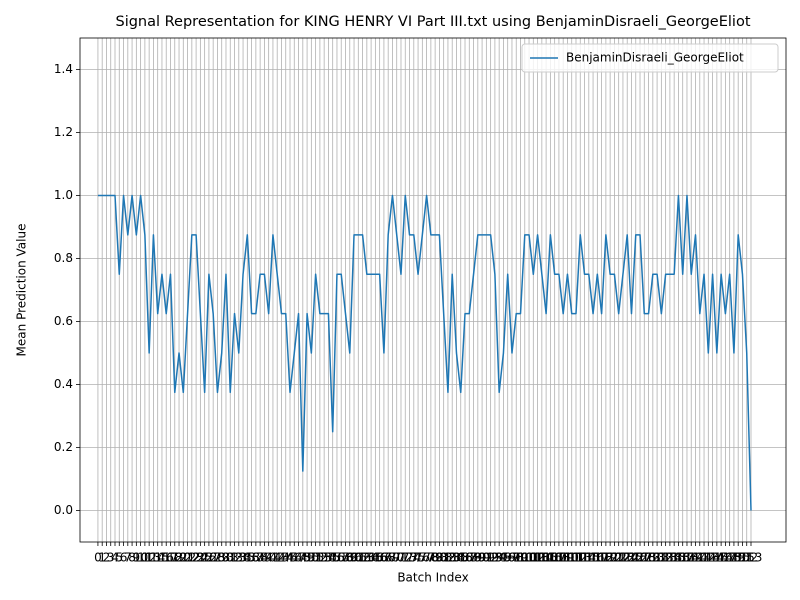  What do you see at coordinates (191, 558) in the screenshot?
I see `x-tick-label: 22` at bounding box center [191, 558].